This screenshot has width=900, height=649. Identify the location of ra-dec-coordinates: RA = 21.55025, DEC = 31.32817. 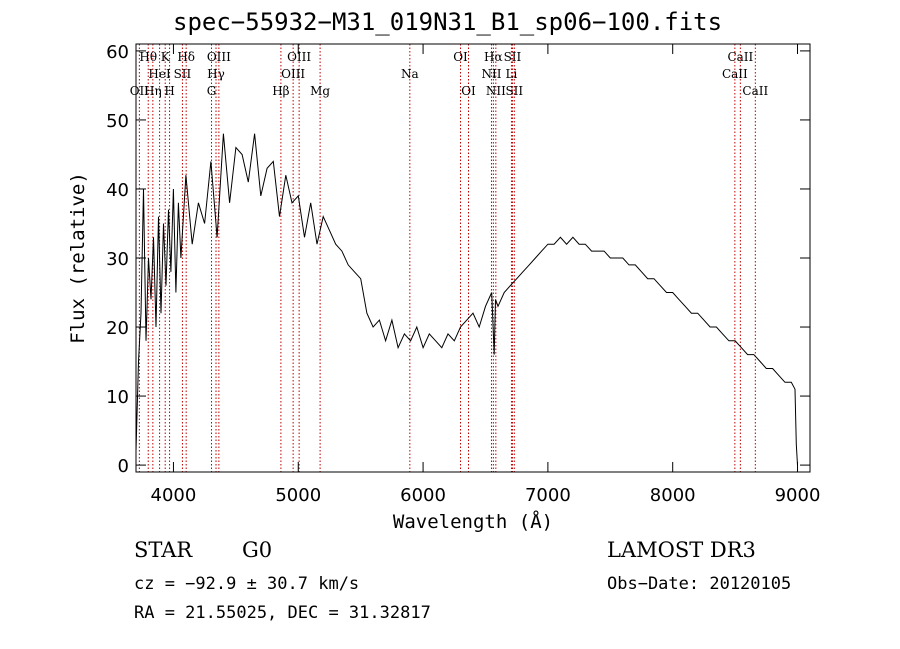
(282, 613).